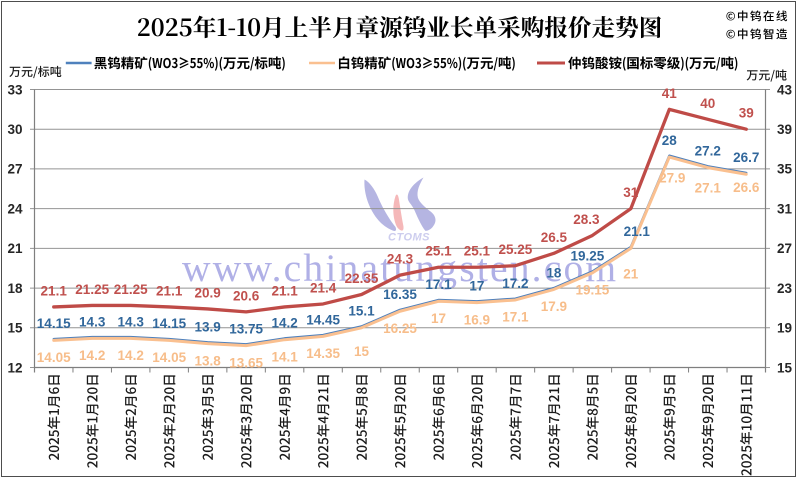  What do you see at coordinates (400, 259) in the screenshot?
I see `svg-text: 24.3` at bounding box center [400, 259].